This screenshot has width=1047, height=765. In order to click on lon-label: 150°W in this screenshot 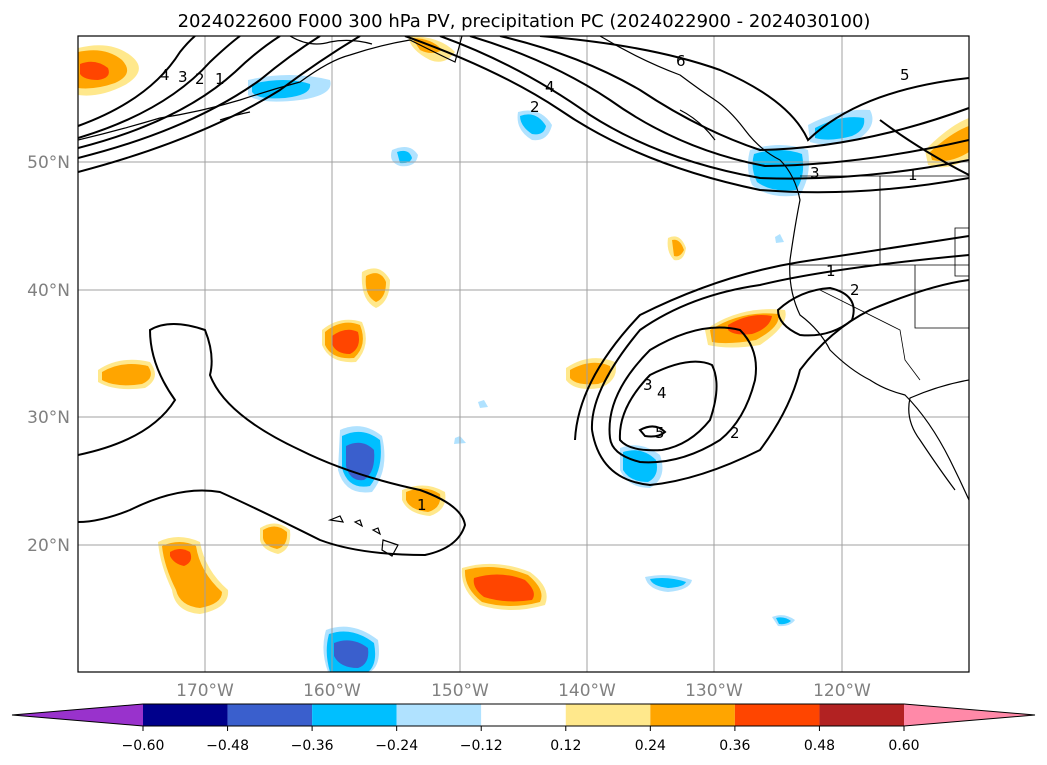, I will do `click(460, 691)`.